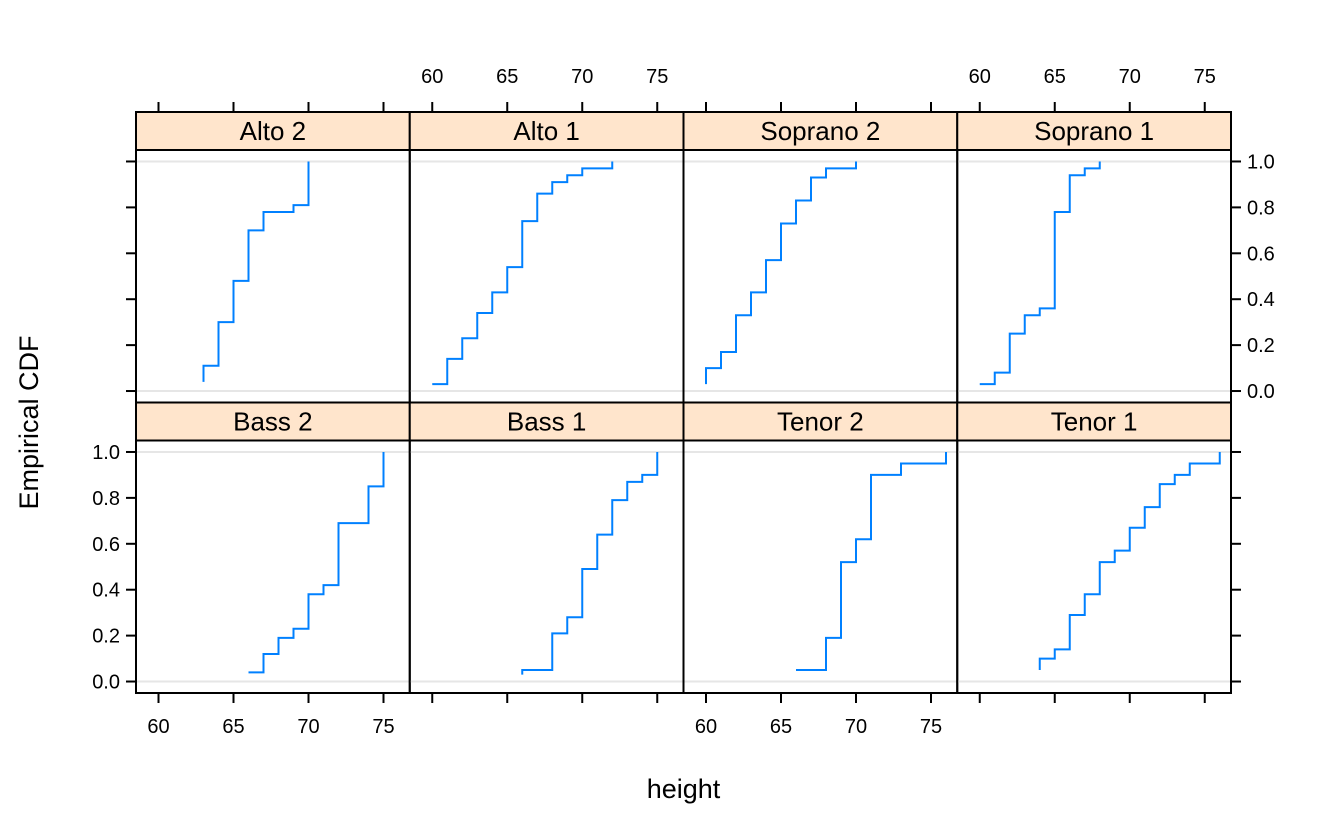 The image size is (1344, 830). I want to click on x-axis-title: height, so click(684, 789).